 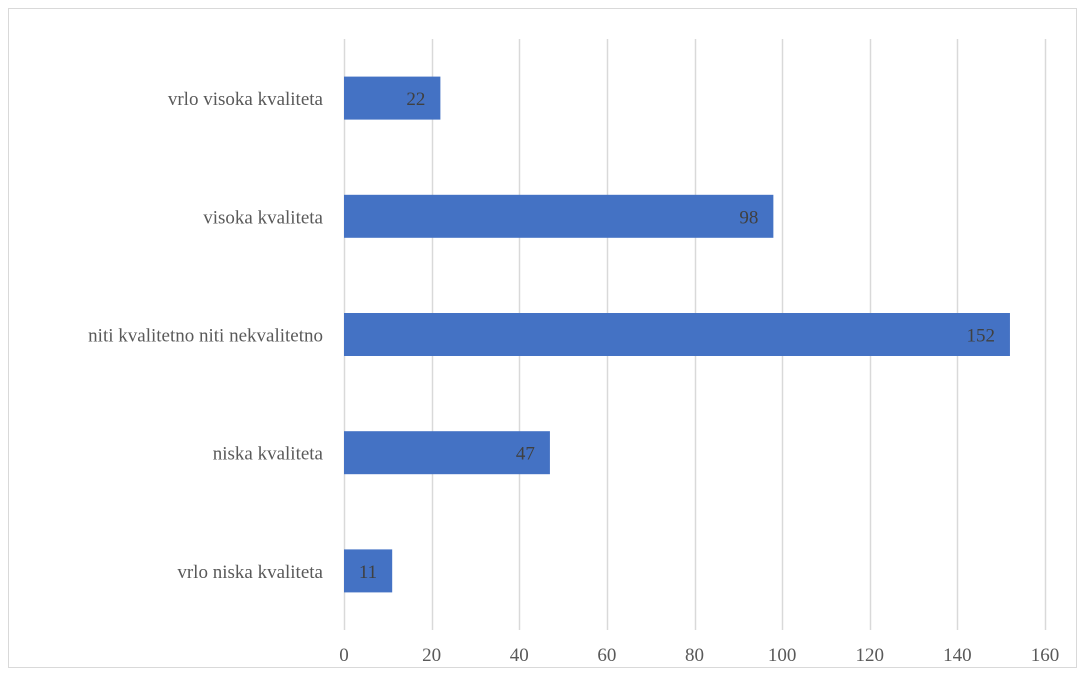 What do you see at coordinates (431, 655) in the screenshot?
I see `x-tick-label: 20` at bounding box center [431, 655].